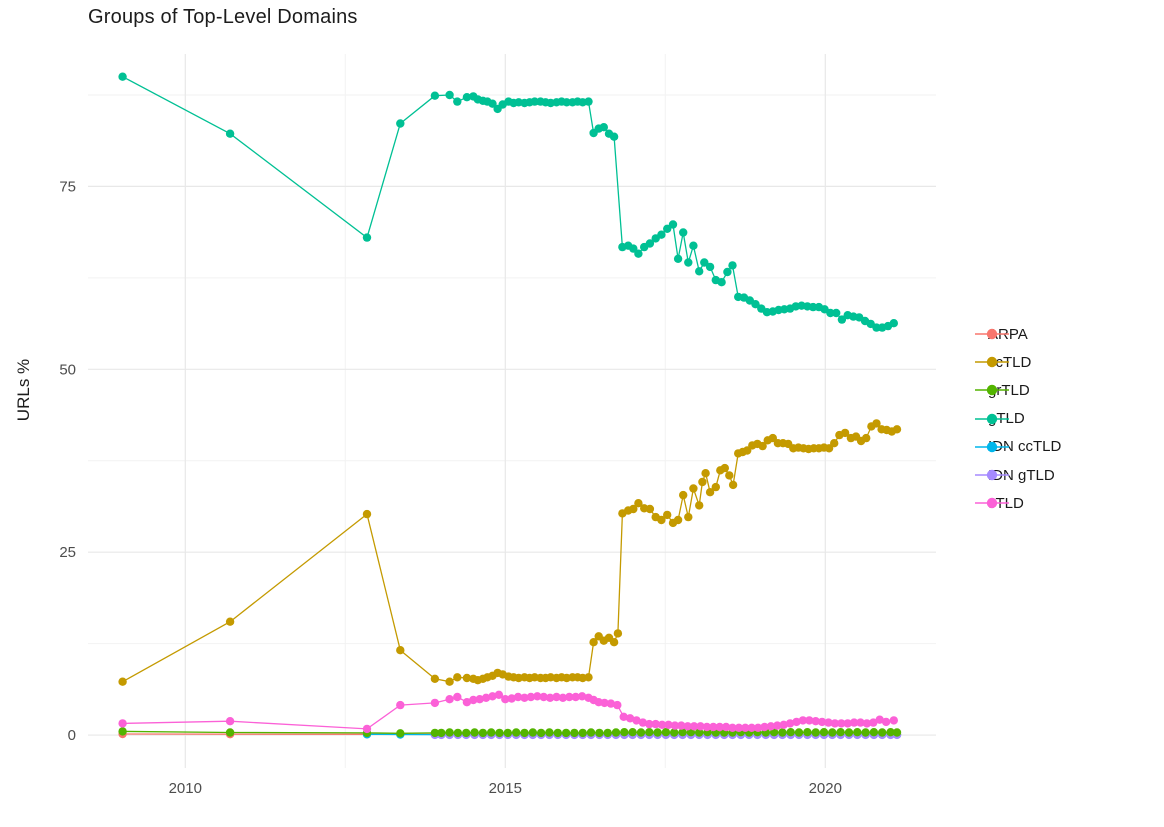 The height and width of the screenshot is (827, 1164). What do you see at coordinates (1021, 475) in the screenshot?
I see `legend-label: IDN gTLD` at bounding box center [1021, 475].